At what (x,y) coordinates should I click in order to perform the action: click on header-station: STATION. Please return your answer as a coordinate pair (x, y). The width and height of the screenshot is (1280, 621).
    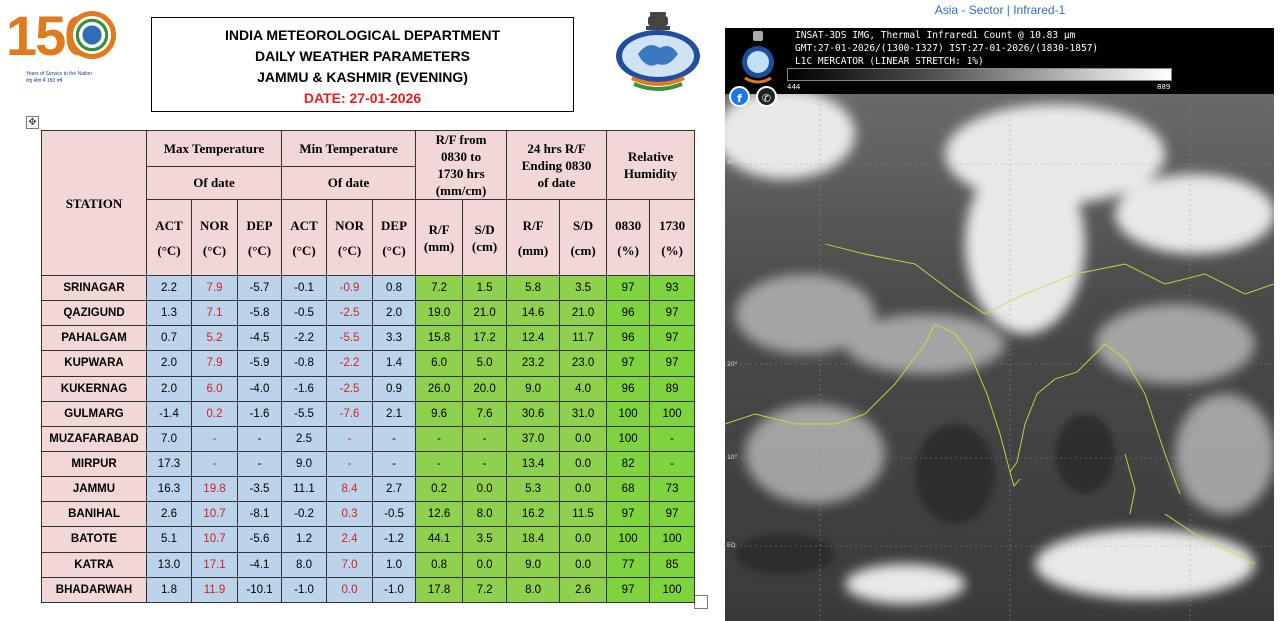
    Looking at the image, I should click on (94, 203).